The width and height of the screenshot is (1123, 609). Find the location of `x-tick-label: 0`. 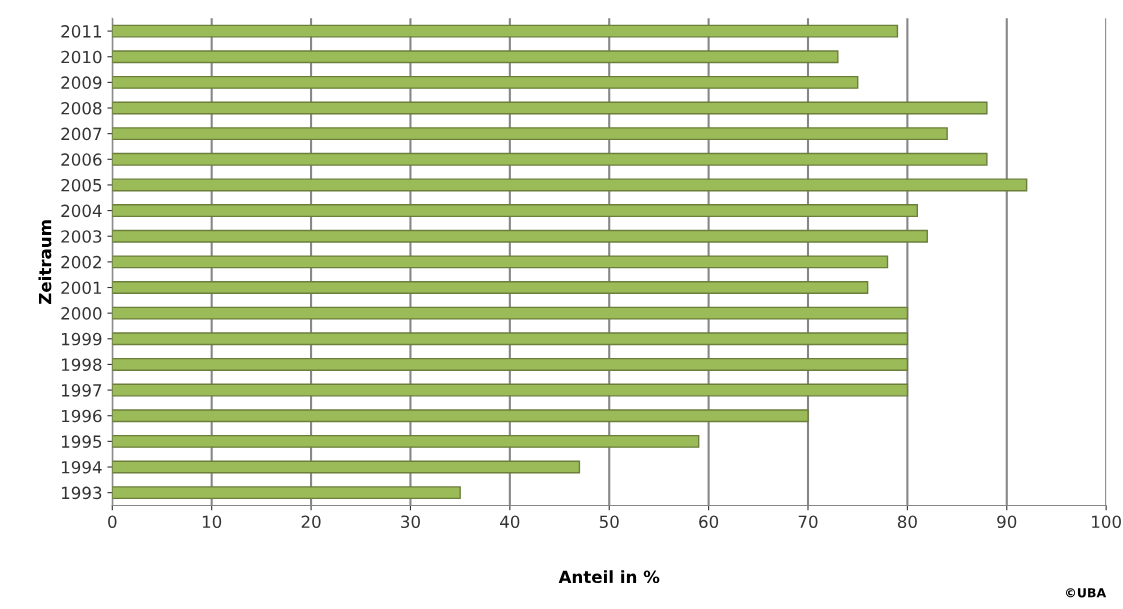

x-tick-label: 0 is located at coordinates (112, 522).